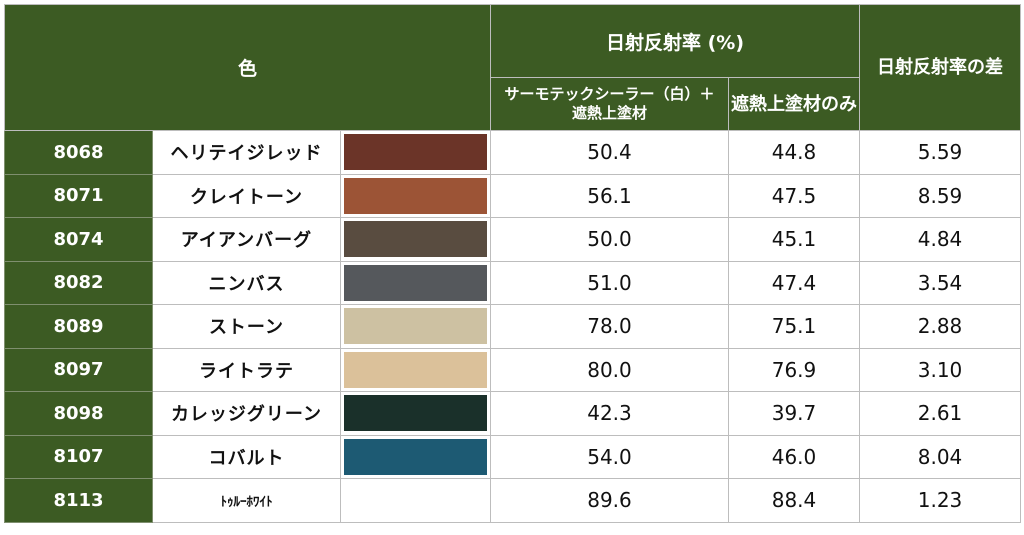  What do you see at coordinates (794, 369) in the screenshot?
I see `reflectance-top-only: 76.9` at bounding box center [794, 369].